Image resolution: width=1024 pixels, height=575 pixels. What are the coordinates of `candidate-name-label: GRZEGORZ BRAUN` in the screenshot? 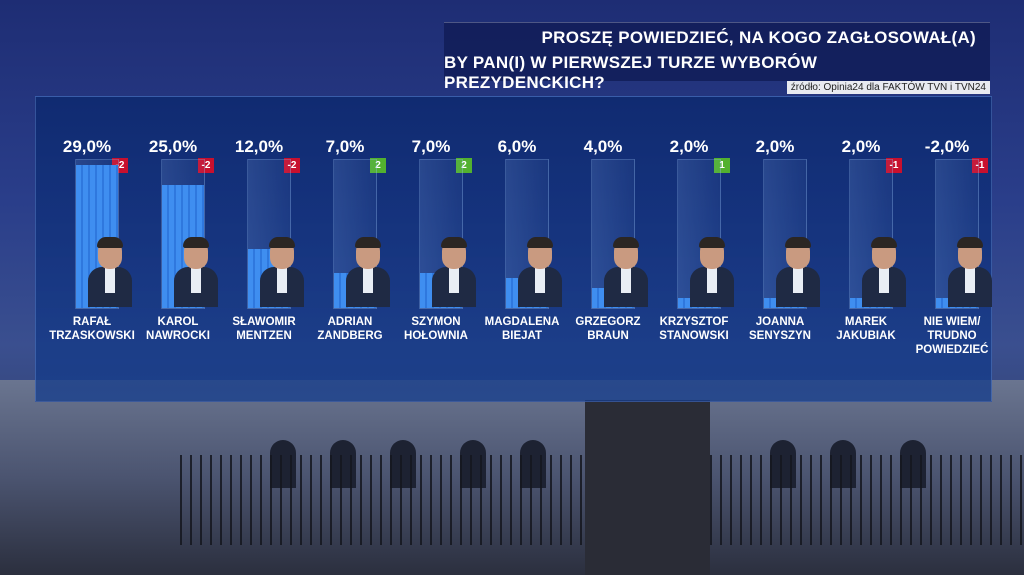 It's located at (608, 329).